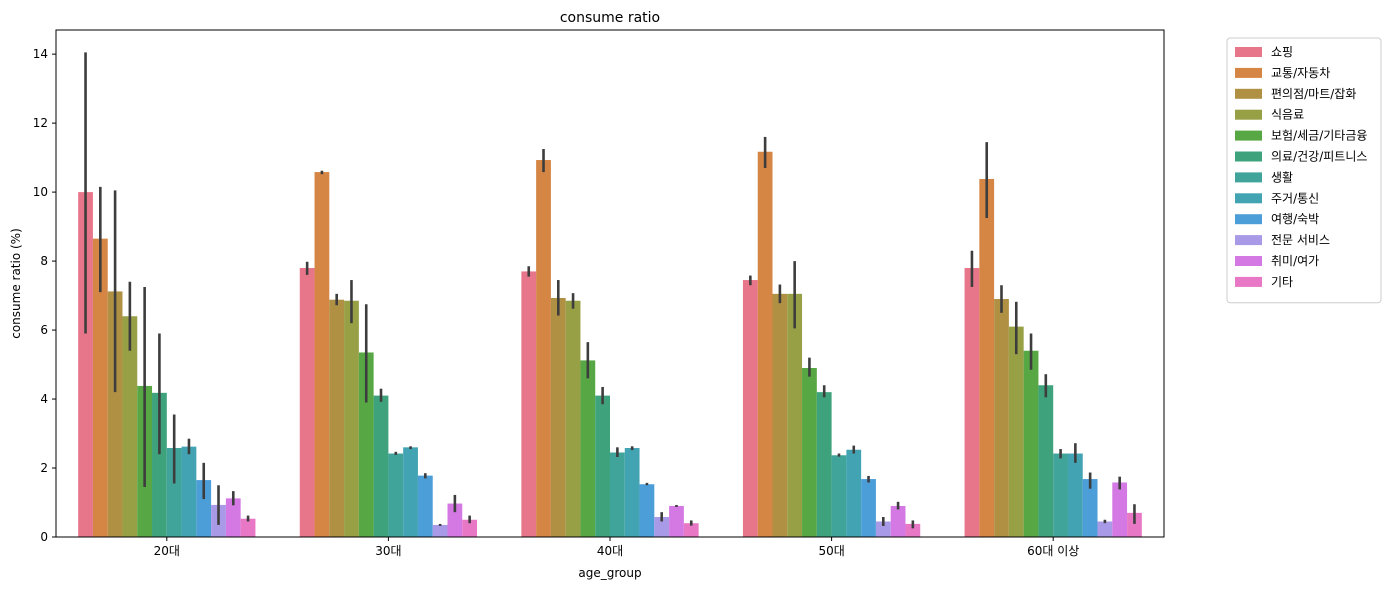 This screenshot has width=1391, height=594. What do you see at coordinates (44, 468) in the screenshot?
I see `y-tick-label: 2` at bounding box center [44, 468].